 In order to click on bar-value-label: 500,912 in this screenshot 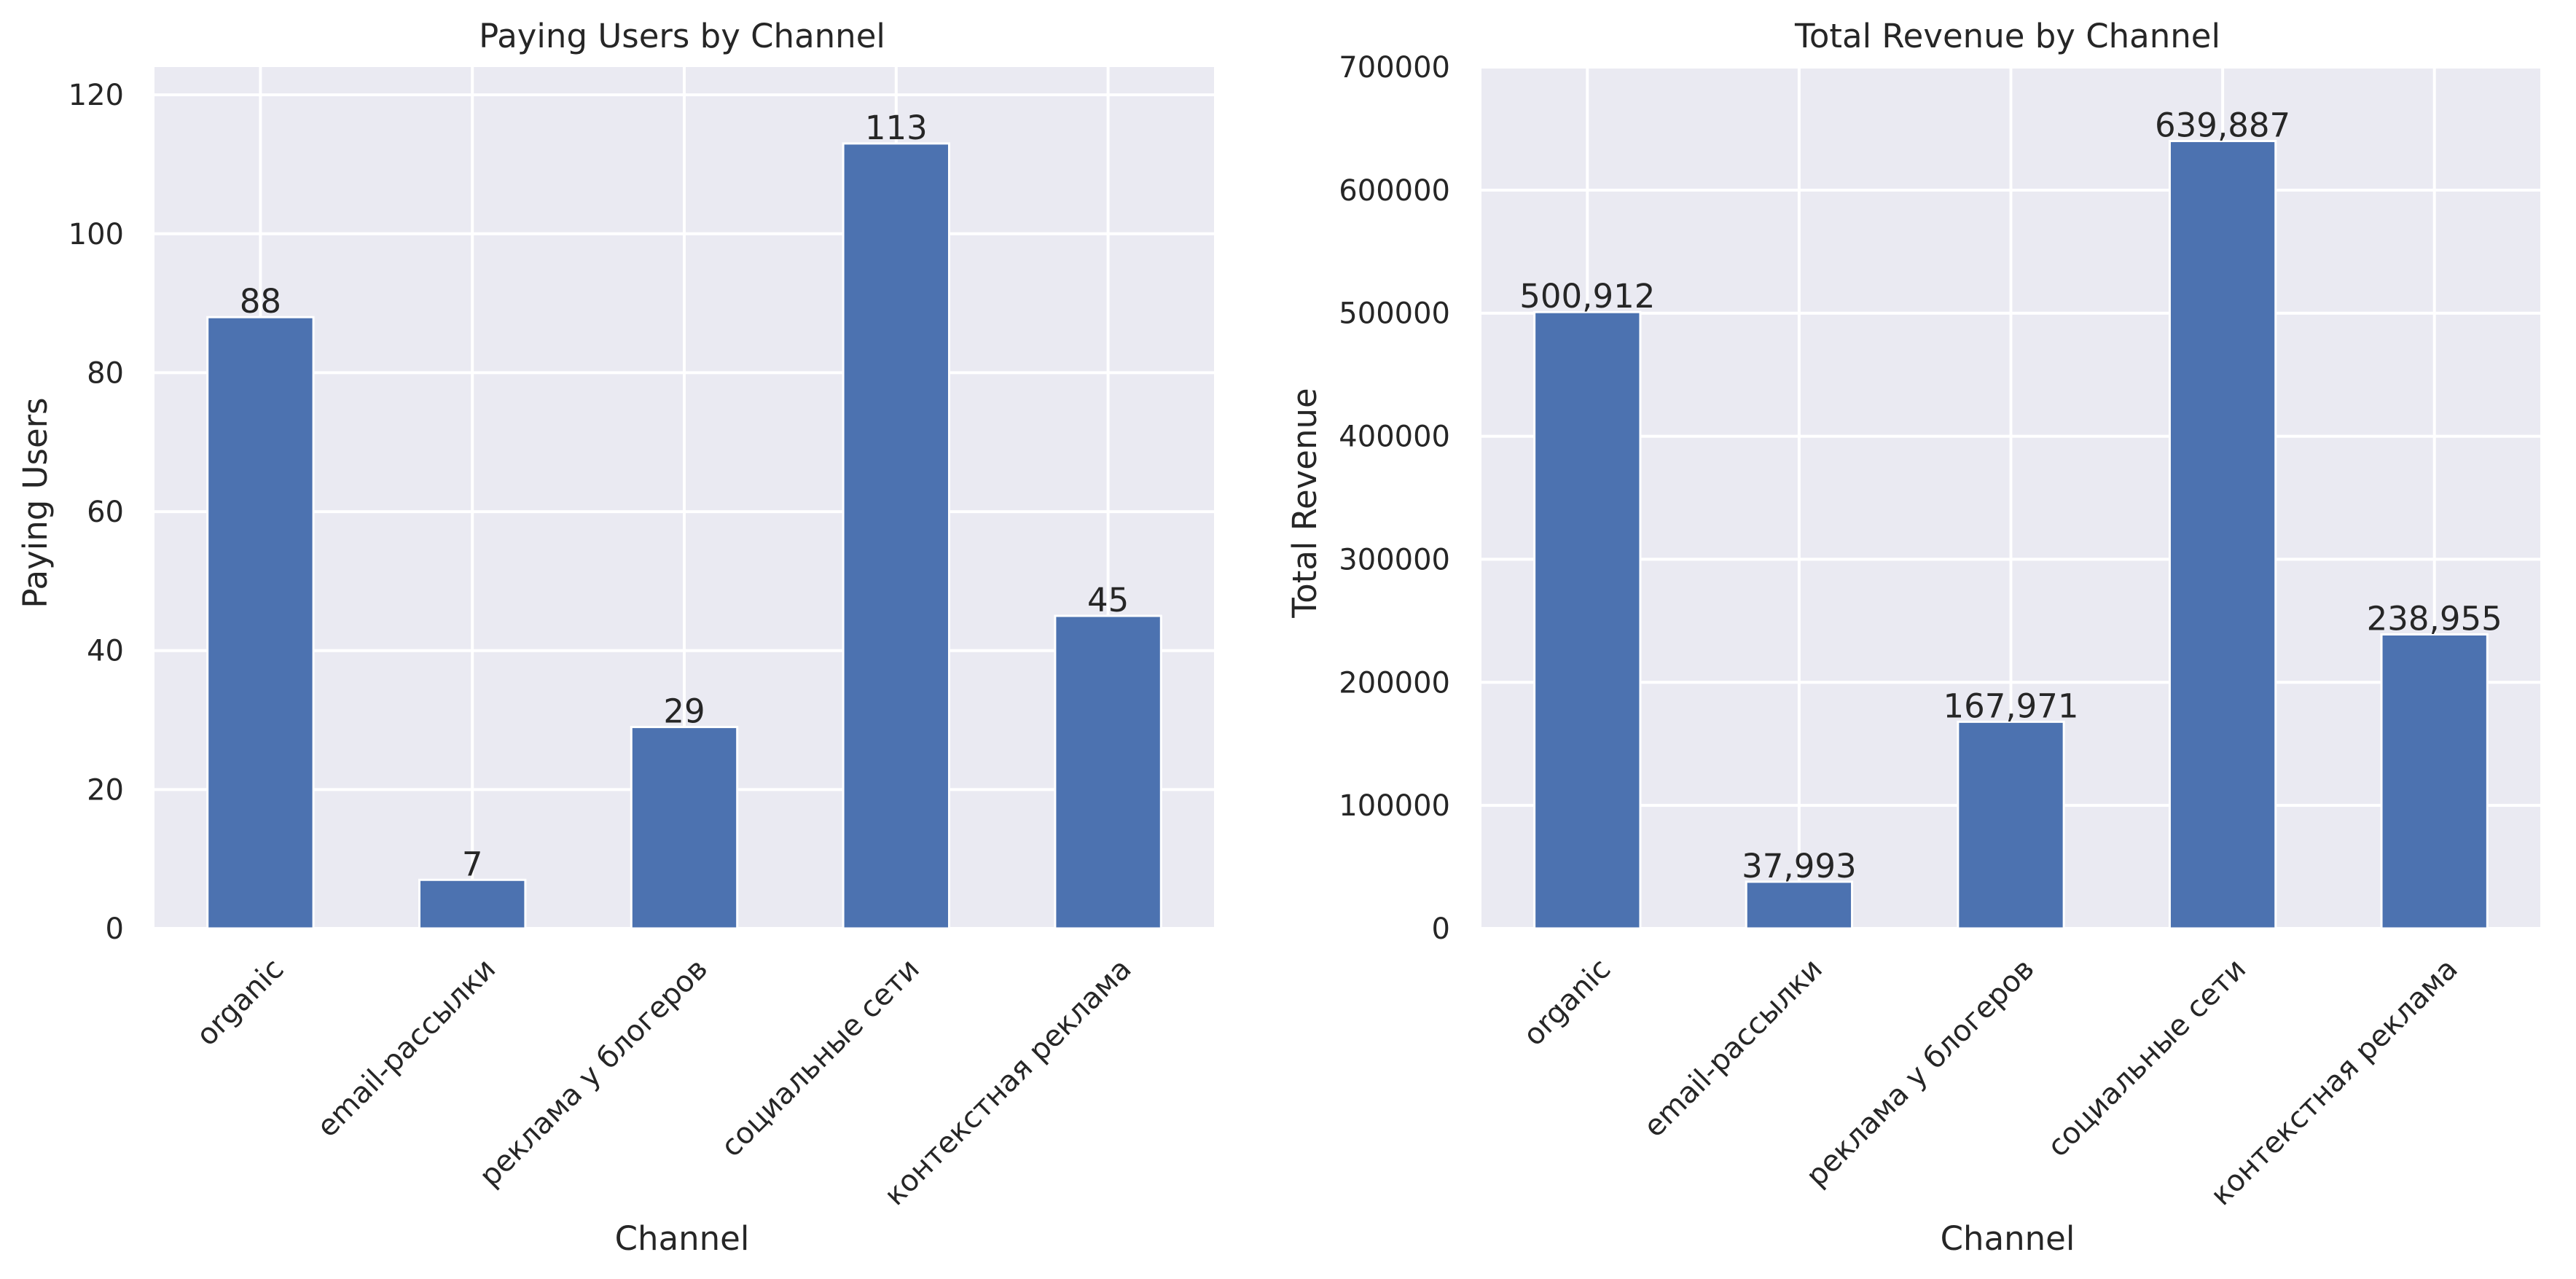, I will do `click(1587, 296)`.